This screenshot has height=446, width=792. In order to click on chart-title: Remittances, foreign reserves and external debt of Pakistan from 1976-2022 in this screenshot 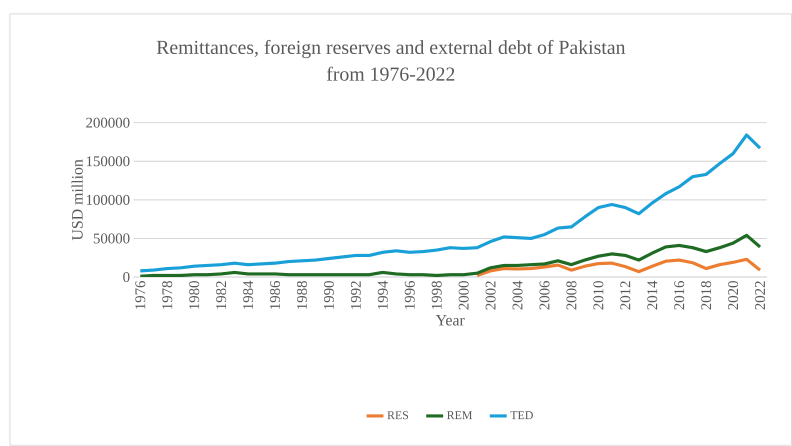, I will do `click(391, 60)`.